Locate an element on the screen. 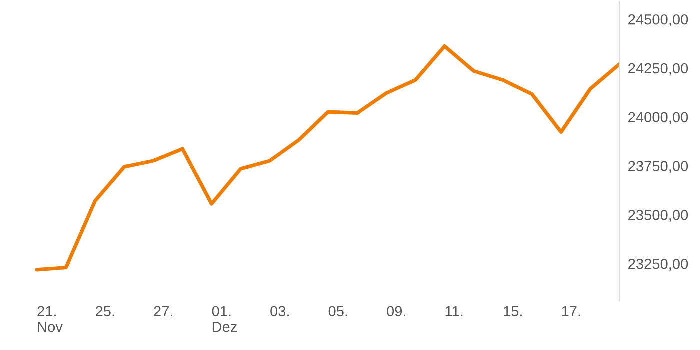 The image size is (700, 350). x-tick-label: 05. is located at coordinates (338, 311).